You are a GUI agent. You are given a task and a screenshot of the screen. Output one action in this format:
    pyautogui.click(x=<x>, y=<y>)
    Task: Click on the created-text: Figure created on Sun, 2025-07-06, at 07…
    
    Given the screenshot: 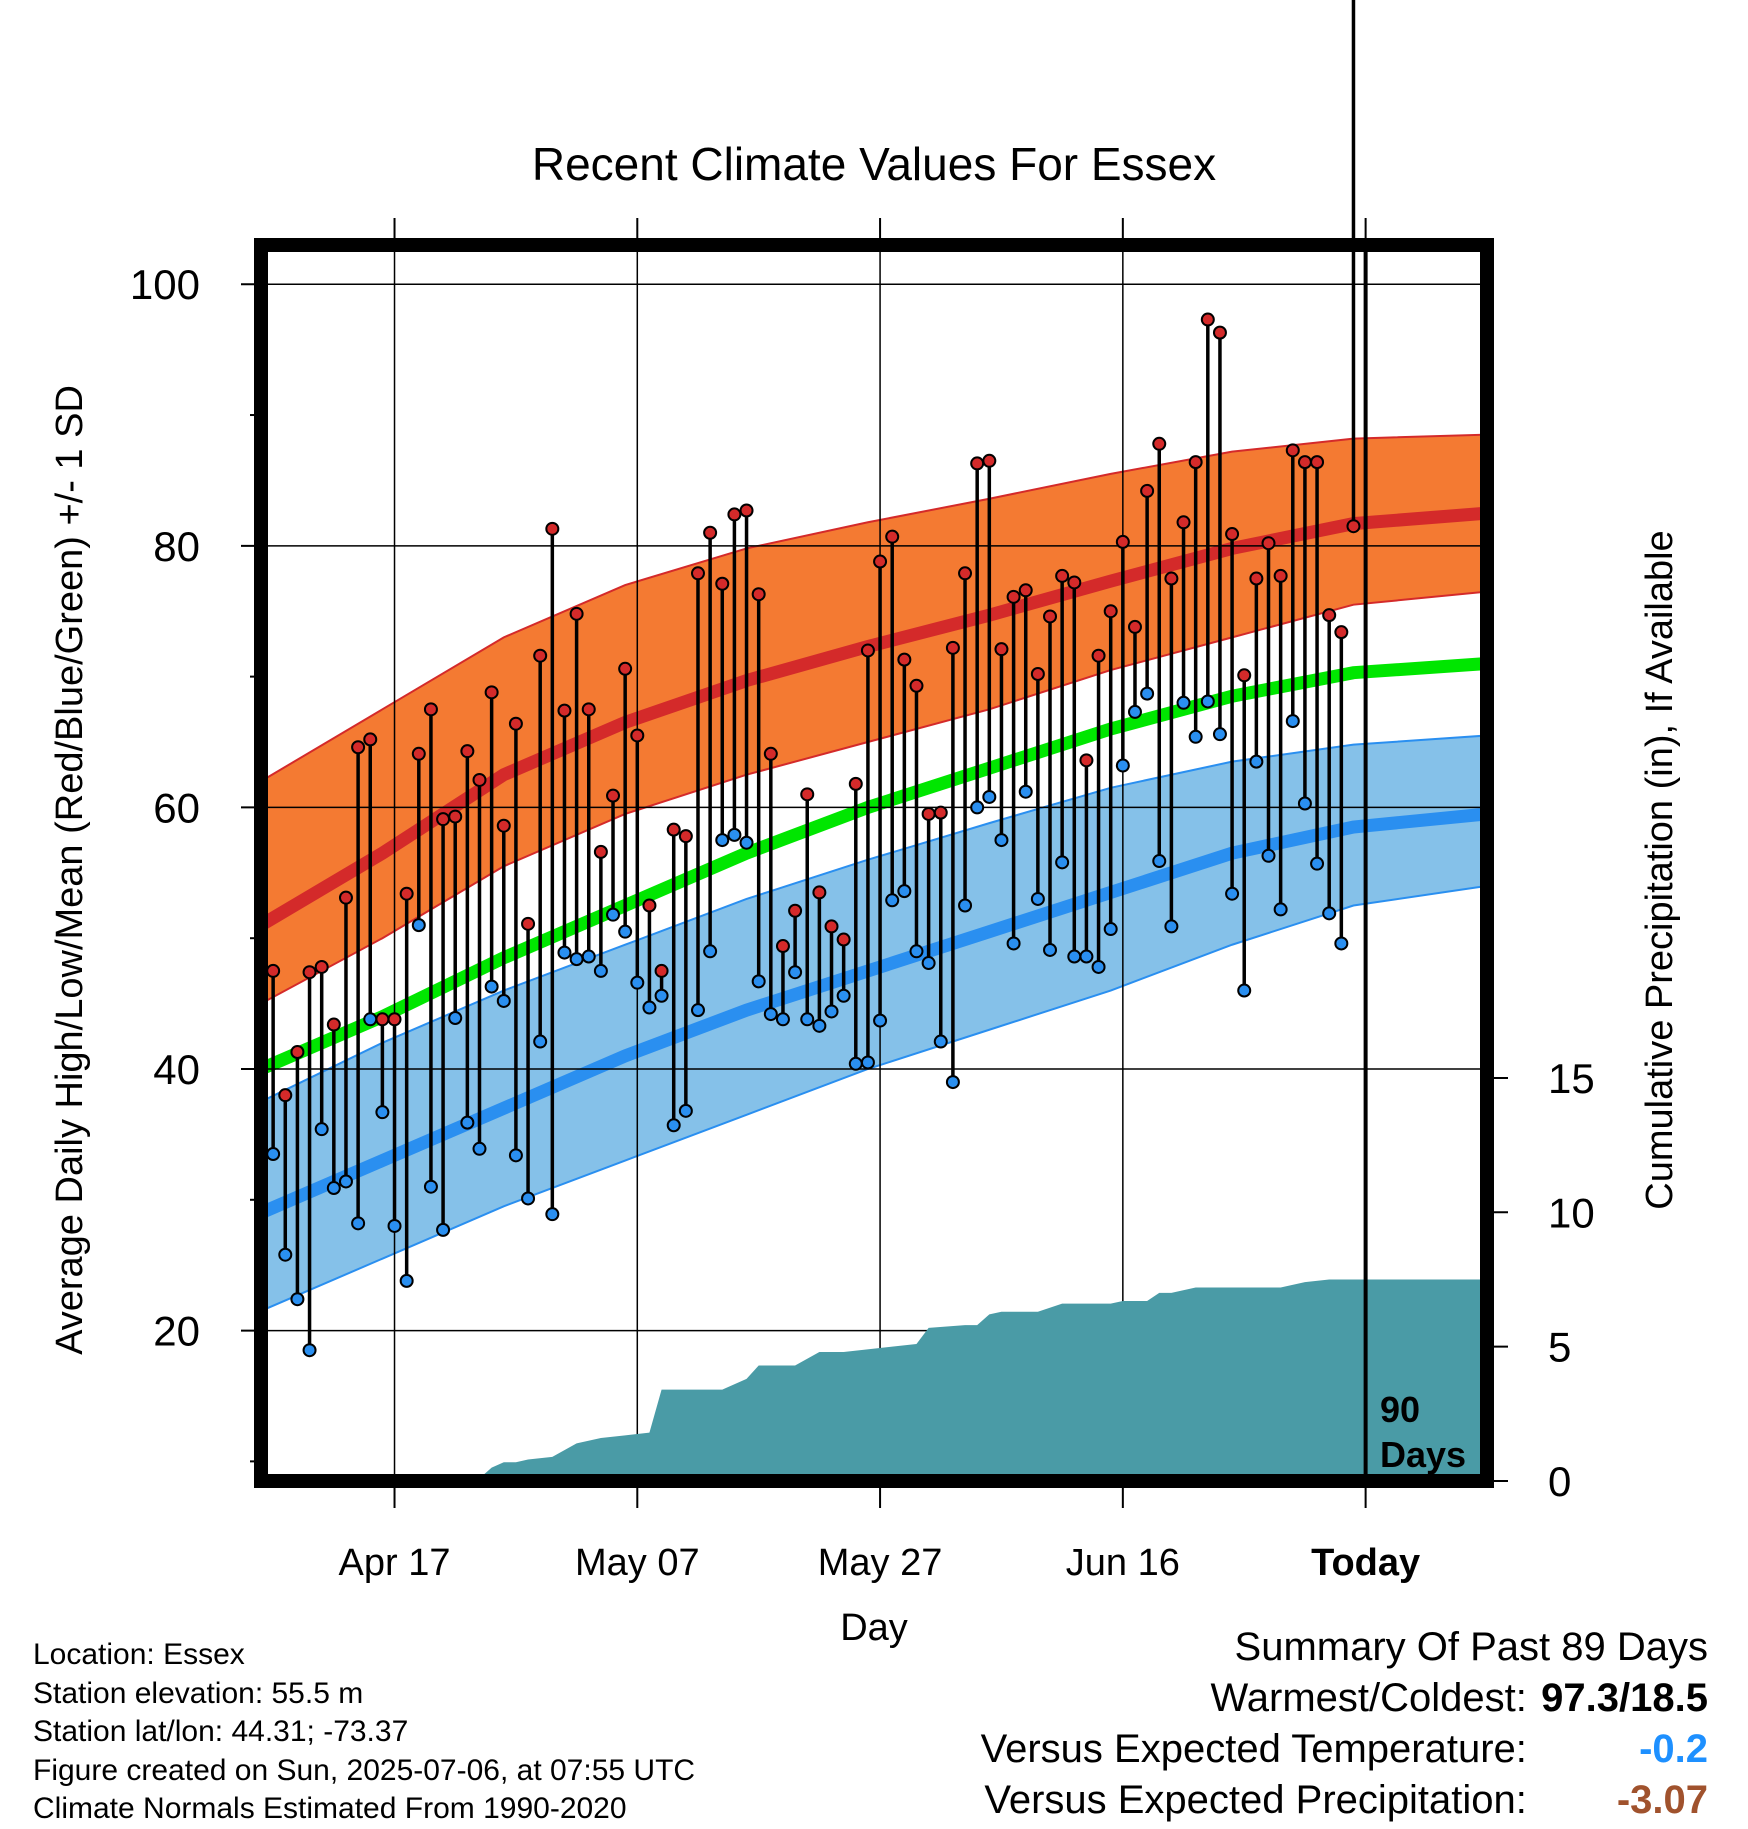 What is the action you would take?
    pyautogui.click(x=364, y=1770)
    